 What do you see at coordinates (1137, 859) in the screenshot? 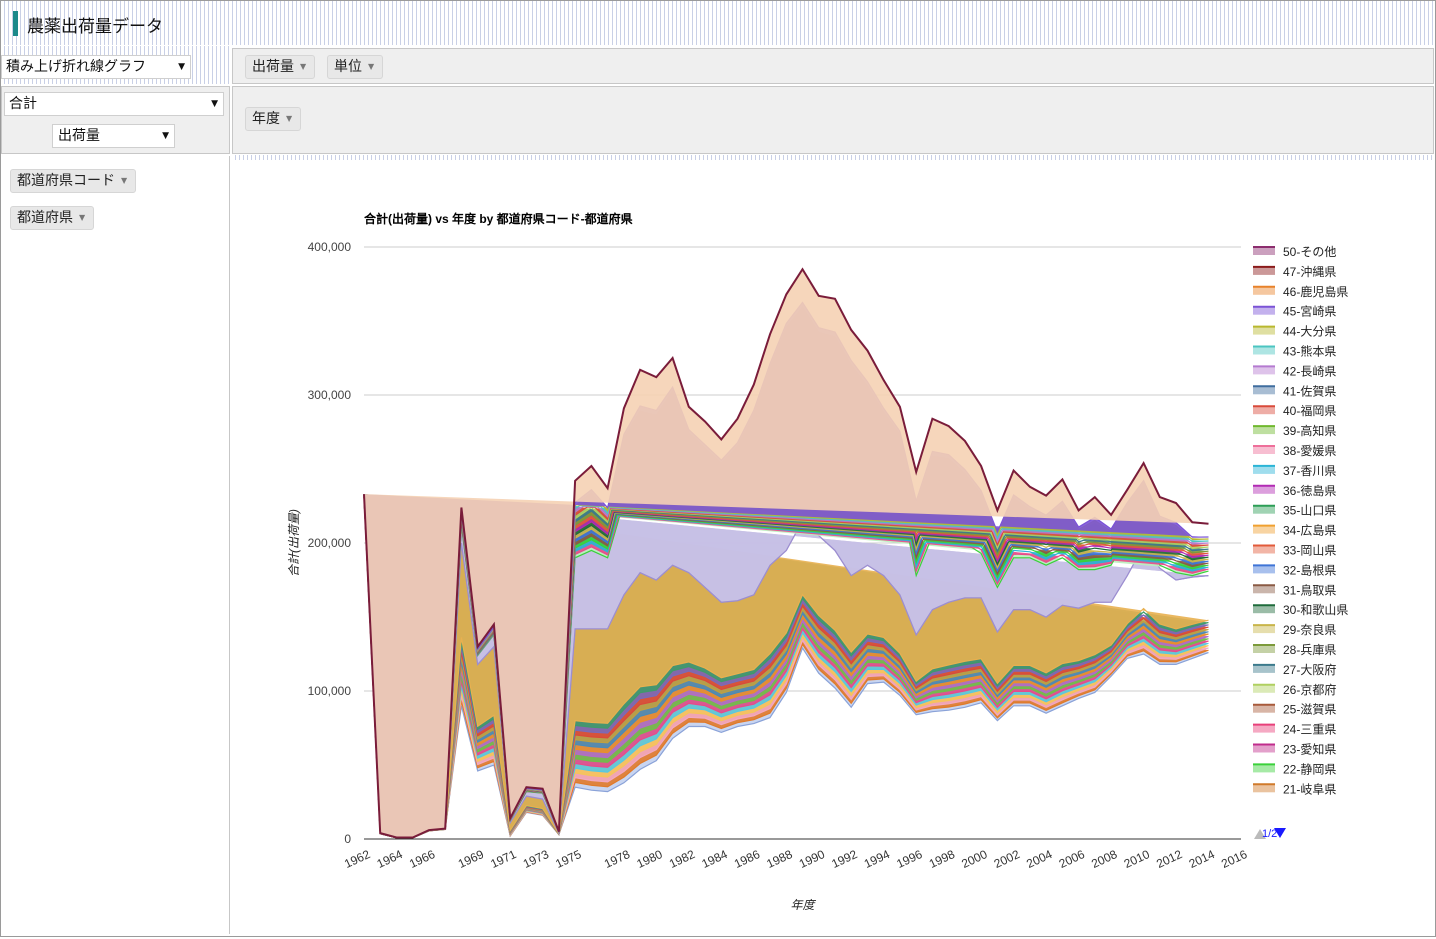
I see `x-tick-label: 2010` at bounding box center [1137, 859].